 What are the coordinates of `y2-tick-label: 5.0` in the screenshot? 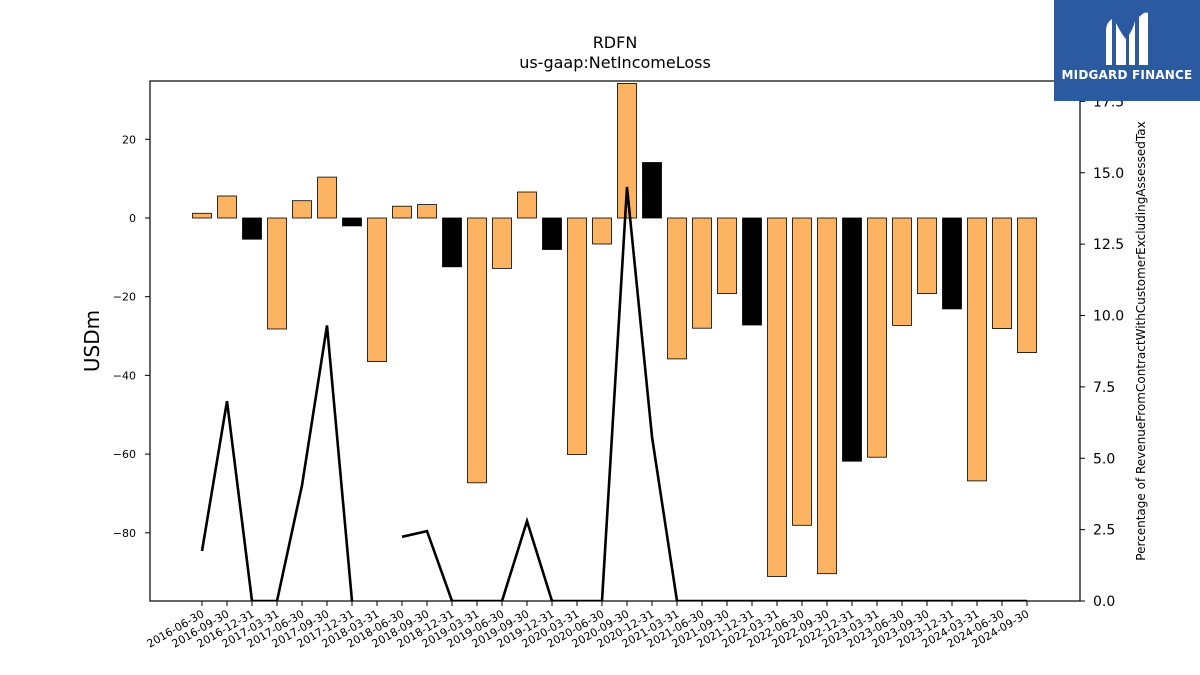 It's located at (1104, 459).